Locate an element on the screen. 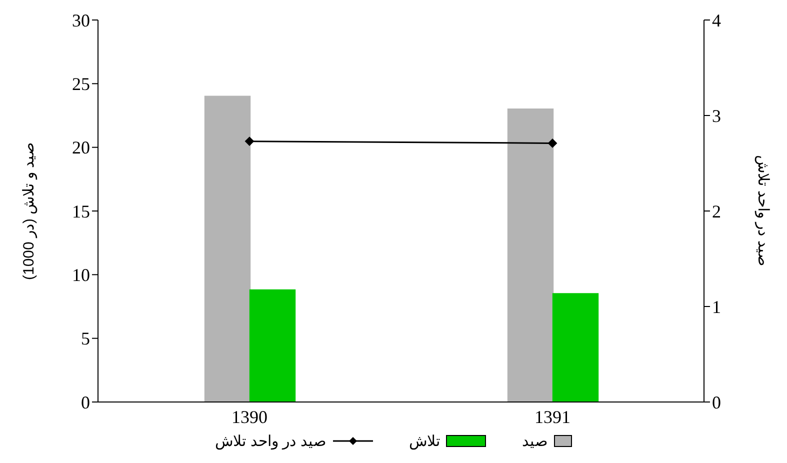 This screenshot has width=787, height=463. y-tick-label: 5 is located at coordinates (85, 338).